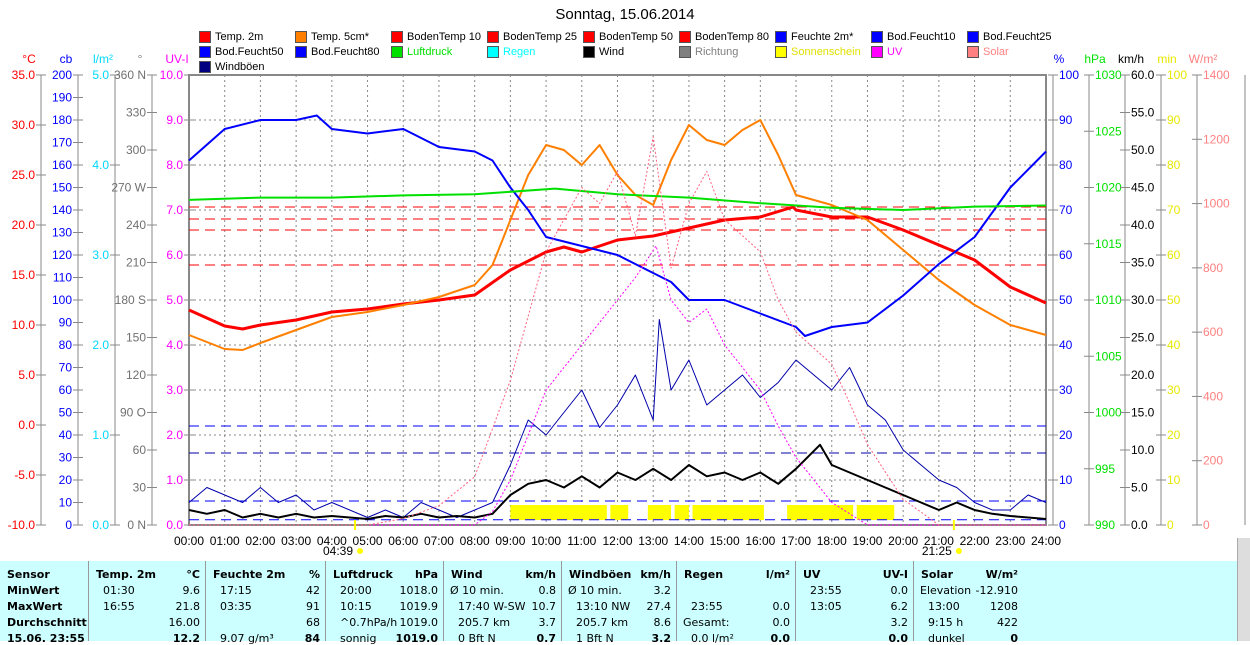 The width and height of the screenshot is (1250, 645). Describe the element at coordinates (944, 606) in the screenshot. I see `row-time: 13:00` at that location.